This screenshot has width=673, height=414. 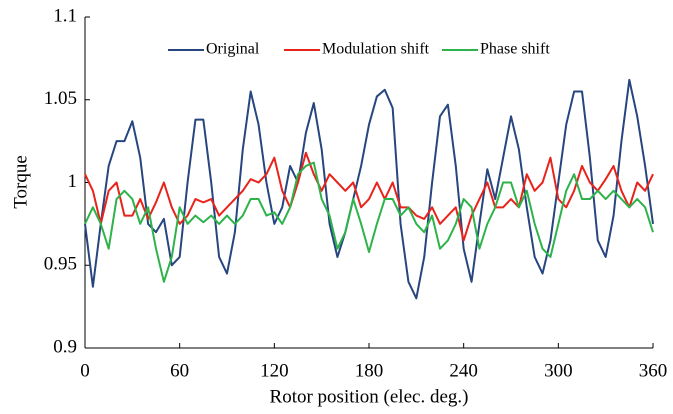 What do you see at coordinates (85, 370) in the screenshot?
I see `x-tick-label: 0` at bounding box center [85, 370].